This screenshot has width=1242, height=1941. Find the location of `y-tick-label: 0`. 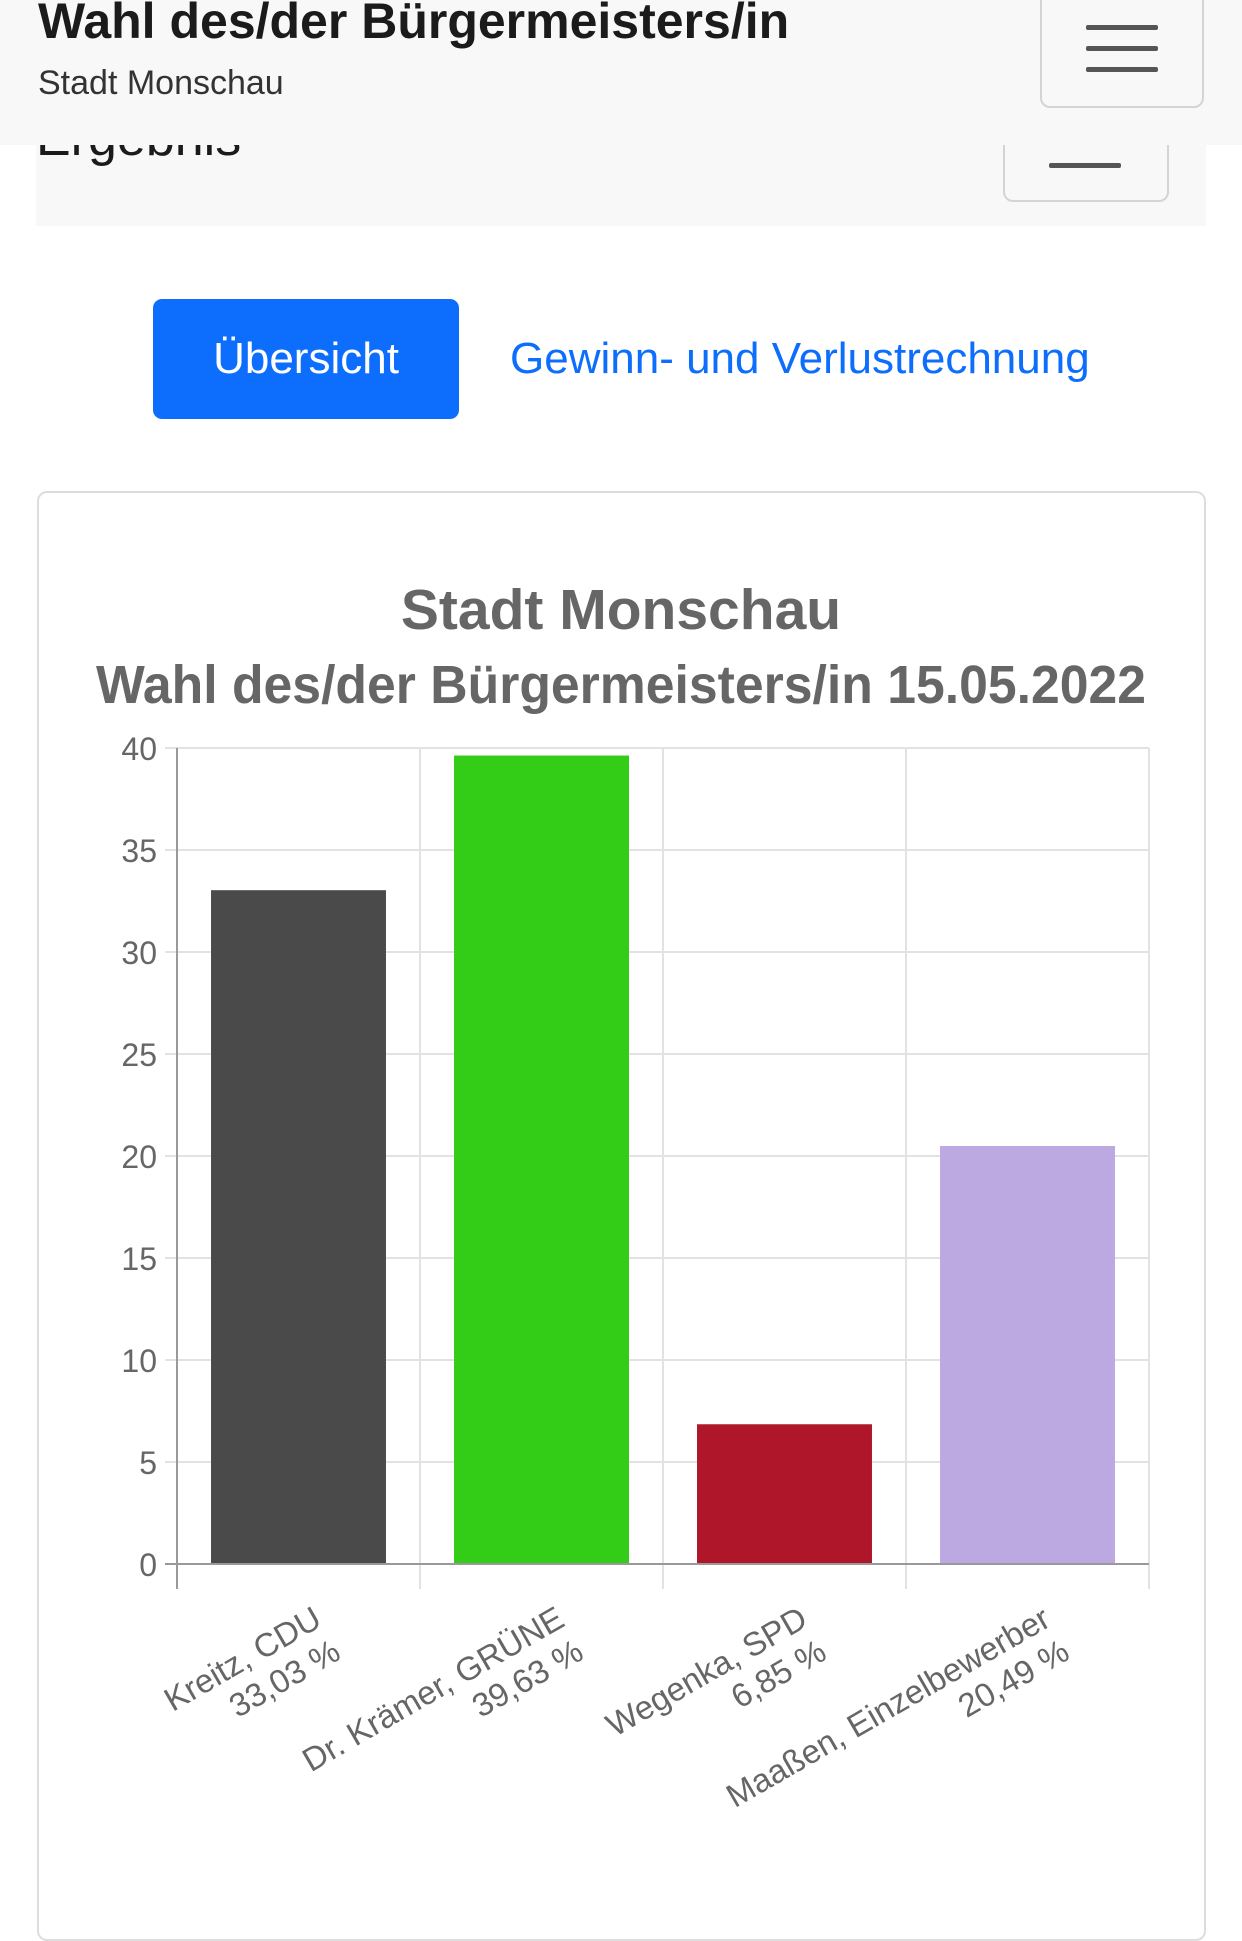

y-tick-label: 0 is located at coordinates (148, 1565).